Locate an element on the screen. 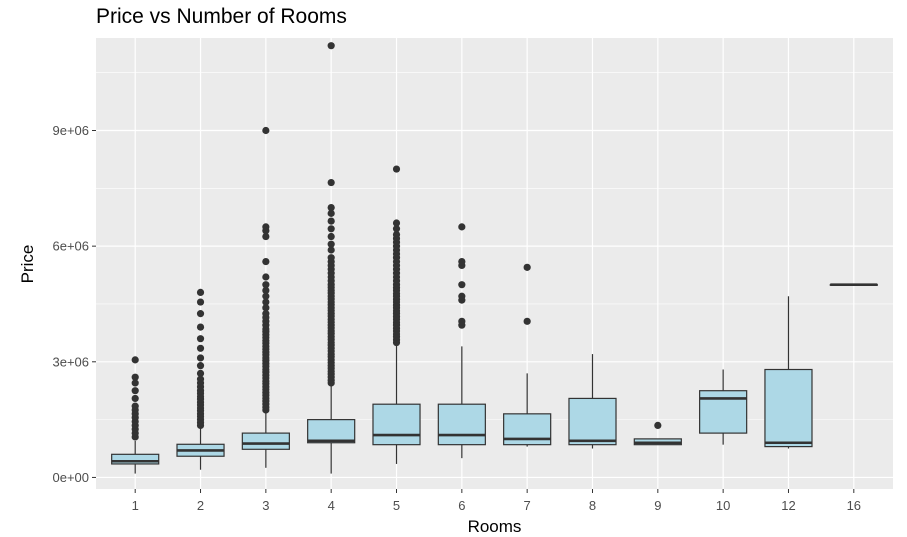 Image resolution: width=907 pixels, height=537 pixels. y-axis-title: Price is located at coordinates (27, 264).